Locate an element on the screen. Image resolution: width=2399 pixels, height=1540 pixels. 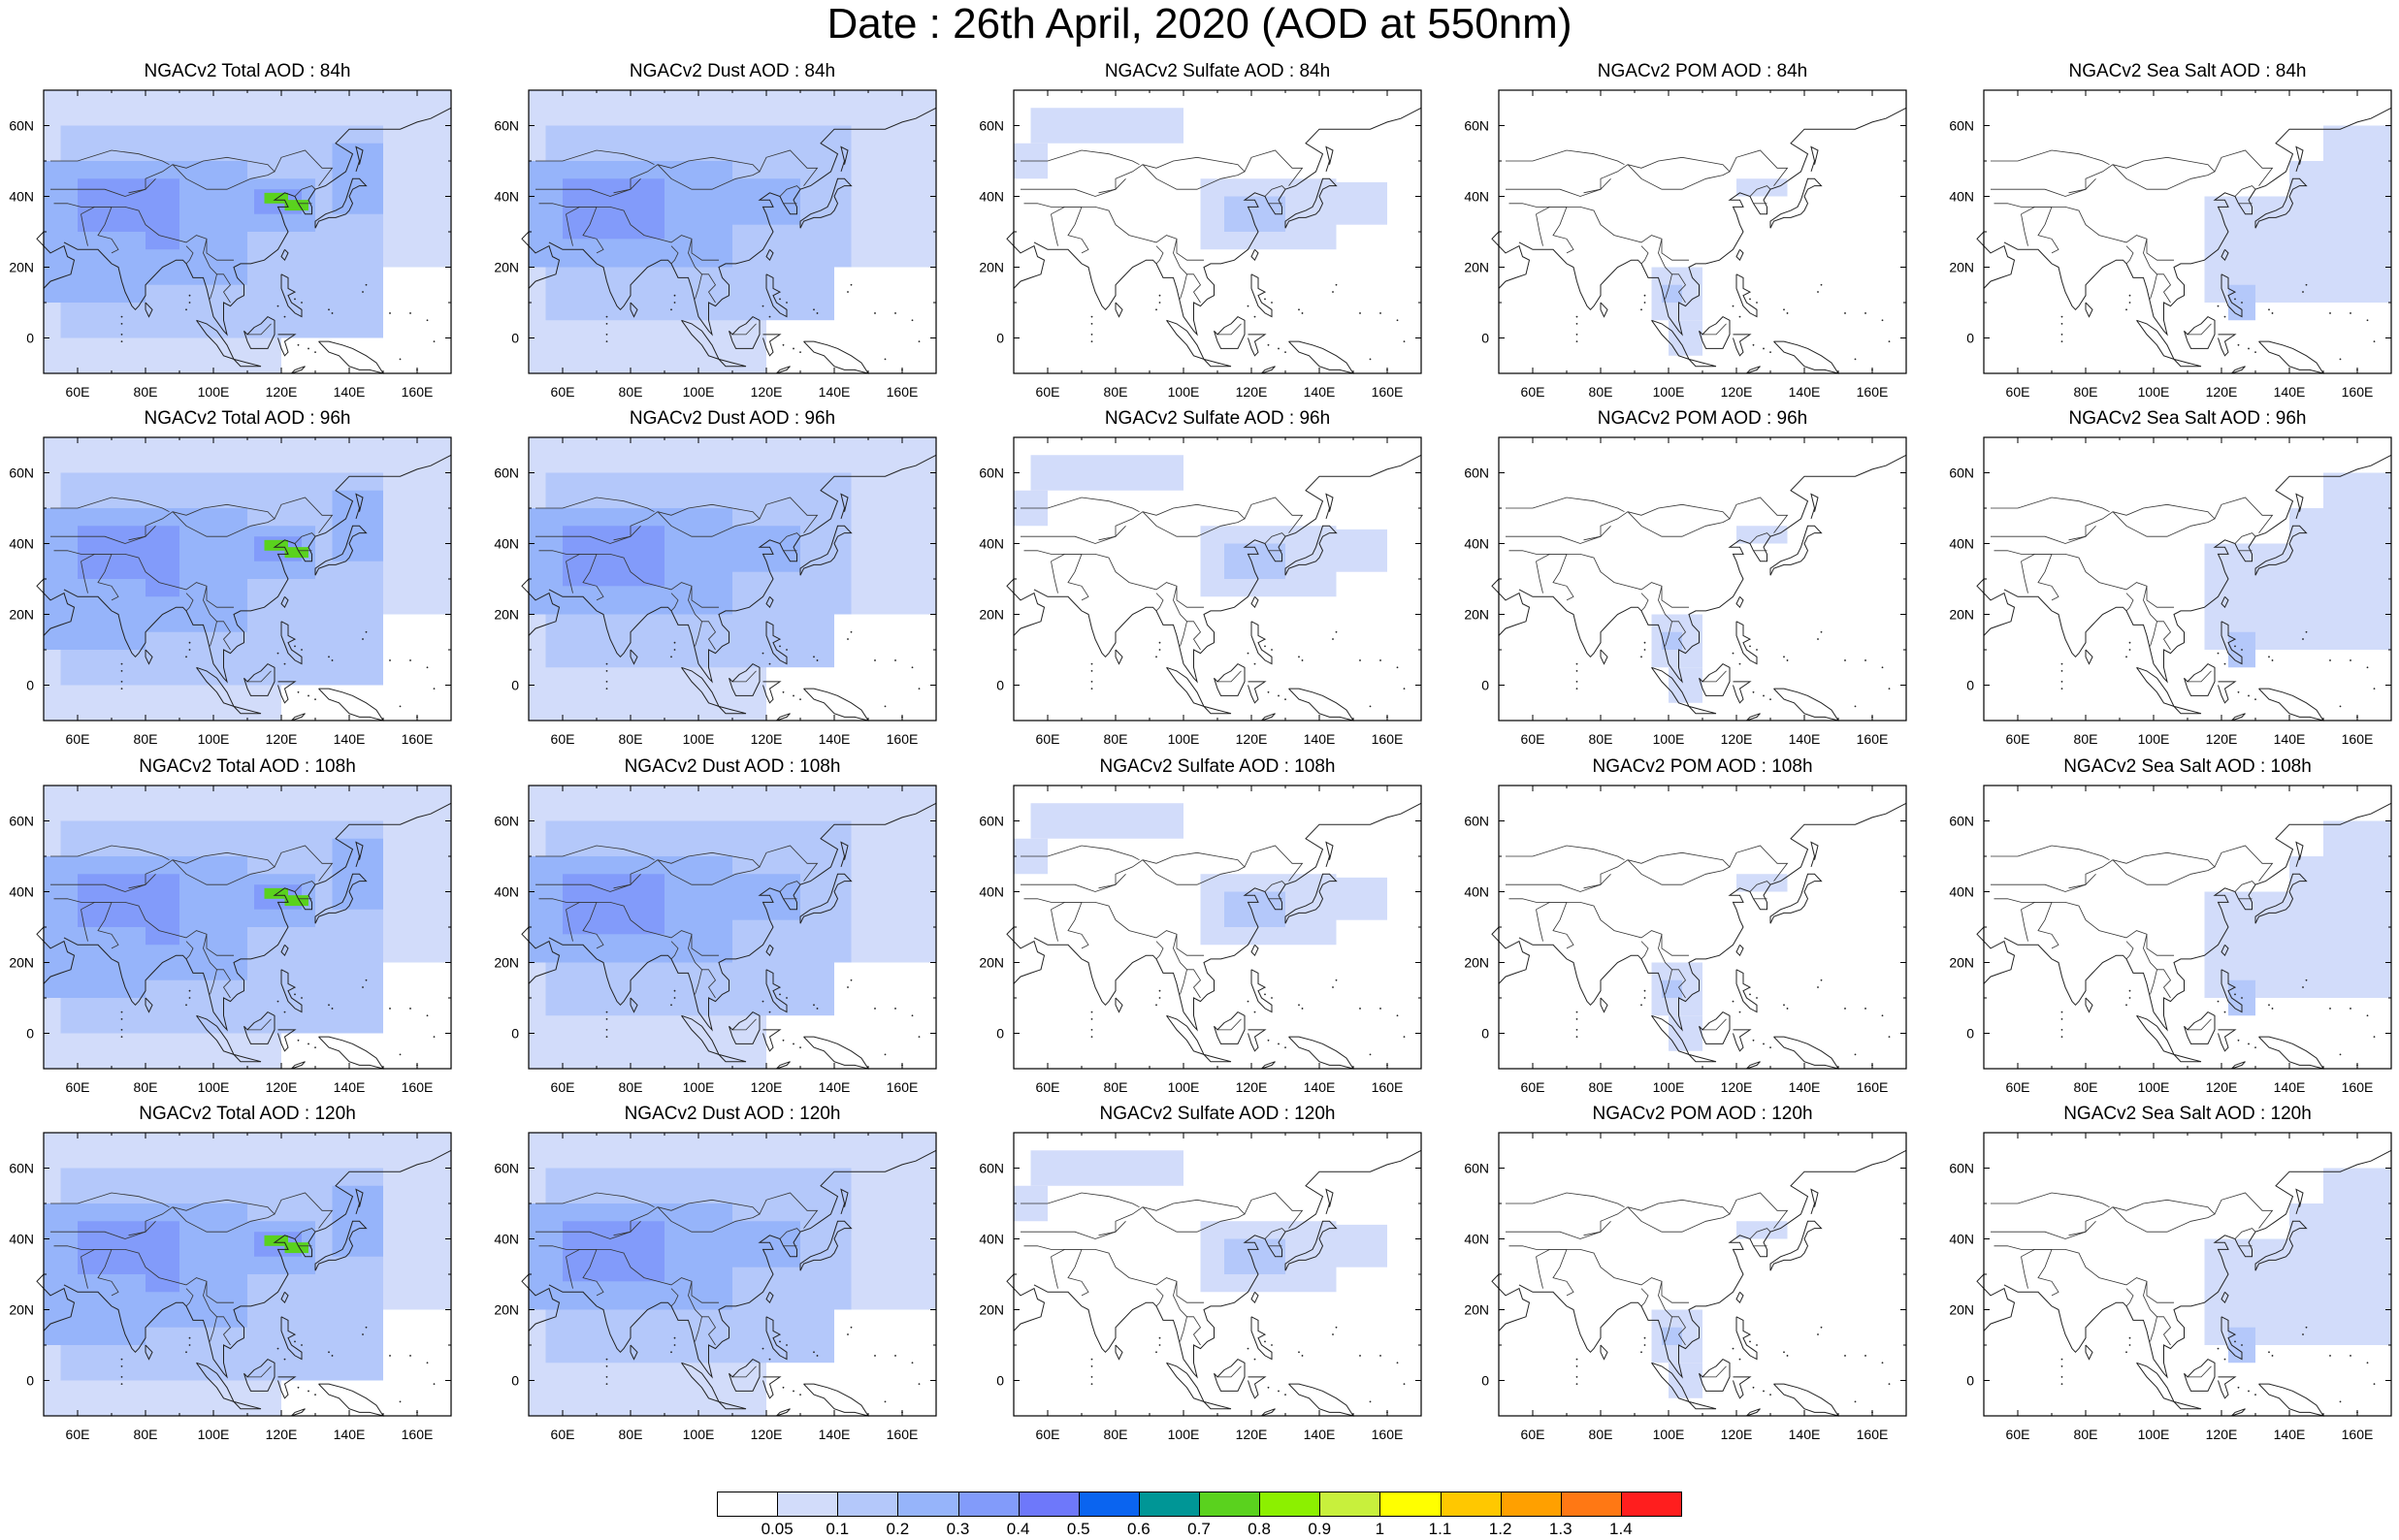
lon-label: 140E is located at coordinates (1805, 1087).